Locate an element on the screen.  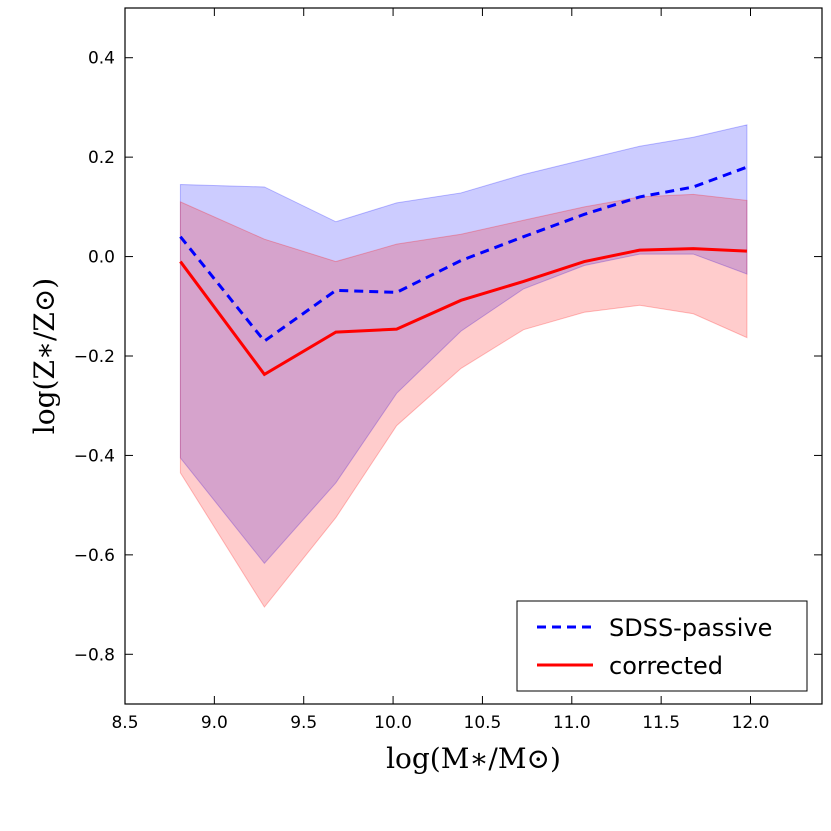
y-tick-label: −0.4 is located at coordinates (94, 456).